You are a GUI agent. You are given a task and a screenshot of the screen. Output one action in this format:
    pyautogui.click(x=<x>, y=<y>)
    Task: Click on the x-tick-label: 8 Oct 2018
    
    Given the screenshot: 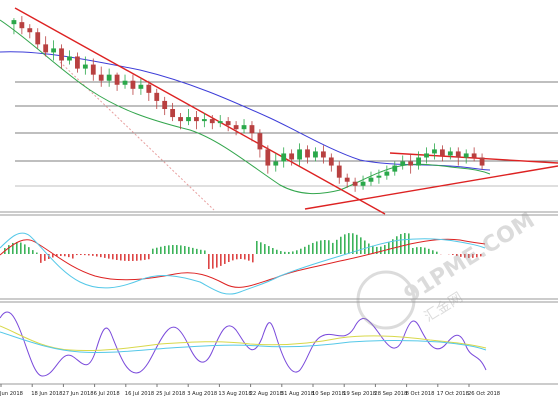 What is the action you would take?
    pyautogui.click(x=420, y=394)
    